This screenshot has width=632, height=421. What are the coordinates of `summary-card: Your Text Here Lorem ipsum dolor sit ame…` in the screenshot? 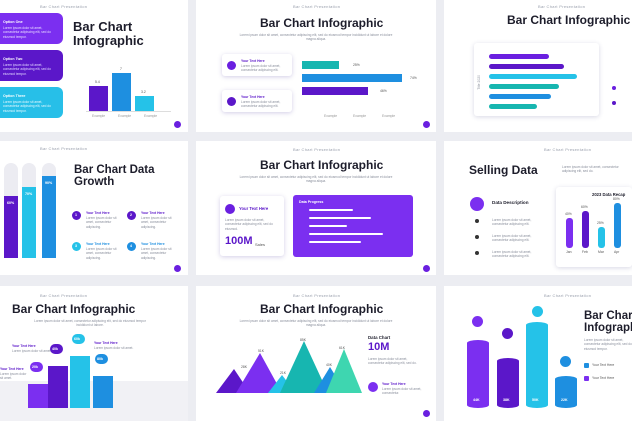 It's located at (252, 226).